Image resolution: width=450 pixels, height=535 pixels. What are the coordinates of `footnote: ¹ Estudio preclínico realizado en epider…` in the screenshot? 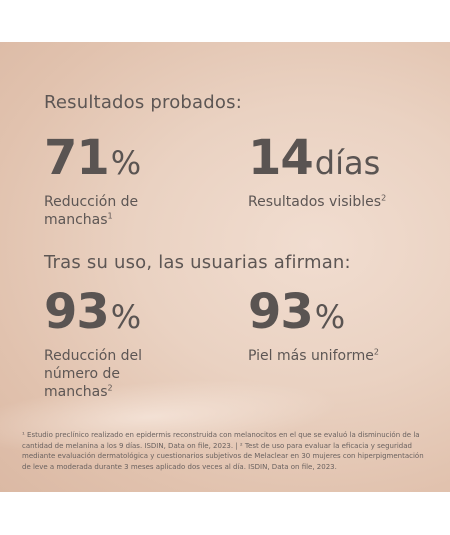 It's located at (223, 451).